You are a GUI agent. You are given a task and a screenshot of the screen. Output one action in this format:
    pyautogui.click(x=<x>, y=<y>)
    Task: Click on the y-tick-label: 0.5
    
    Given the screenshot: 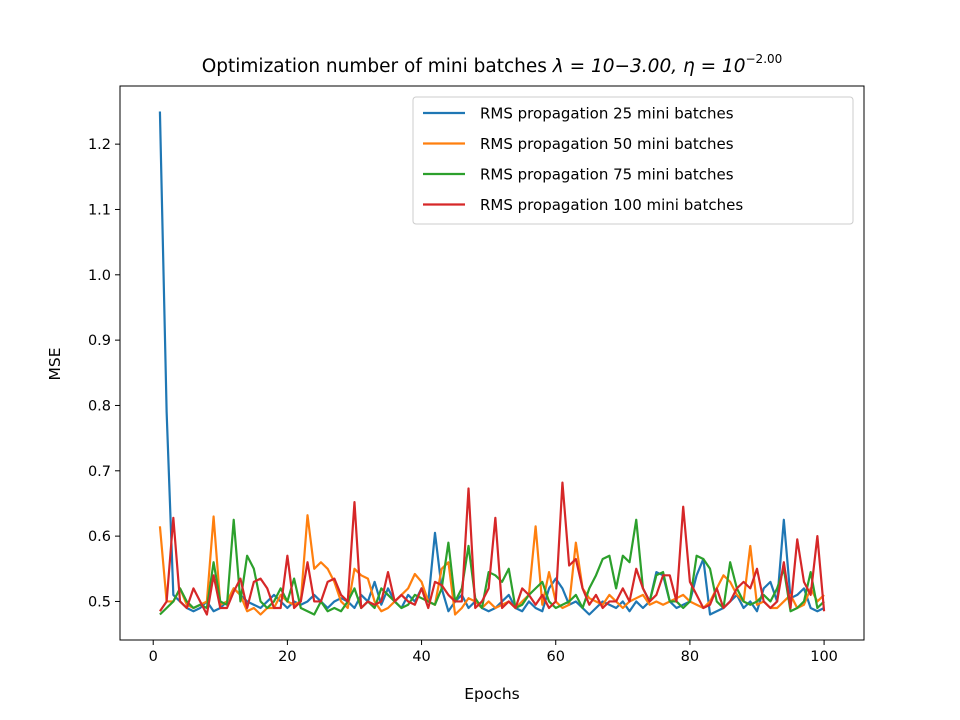 What is the action you would take?
    pyautogui.click(x=99, y=602)
    